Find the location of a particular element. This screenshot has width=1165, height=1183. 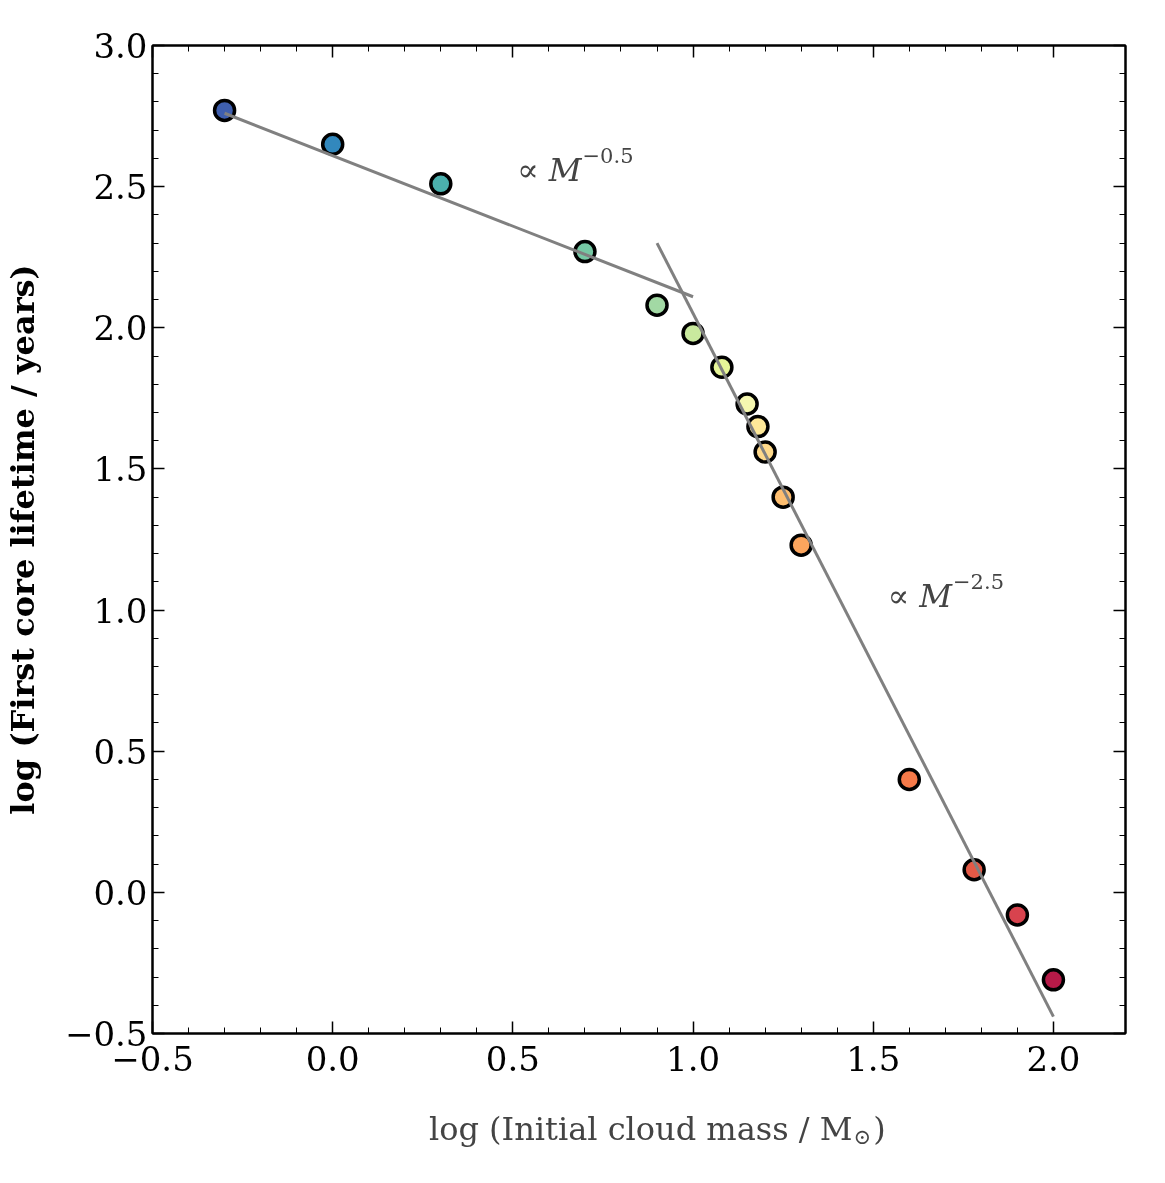

y-tick-label: 0.0 is located at coordinates (120, 892).